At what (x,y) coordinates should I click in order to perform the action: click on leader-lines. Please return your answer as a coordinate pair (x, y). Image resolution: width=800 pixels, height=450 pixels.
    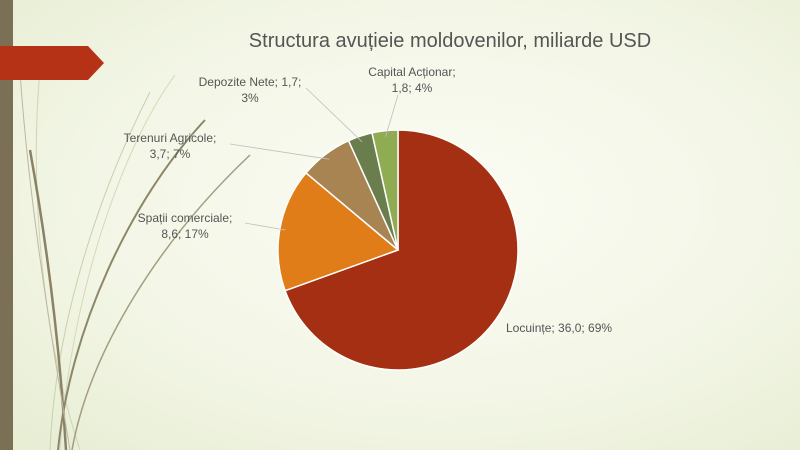
    Looking at the image, I should click on (314, 159).